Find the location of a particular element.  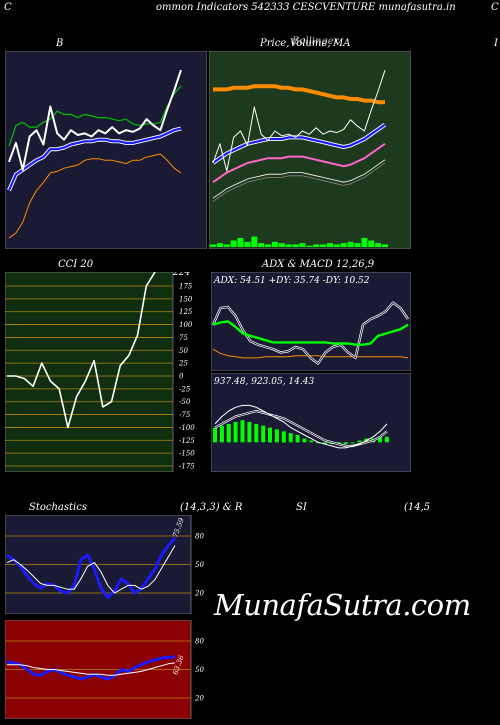

cci-tick-label: 125 is located at coordinates (186, 312).